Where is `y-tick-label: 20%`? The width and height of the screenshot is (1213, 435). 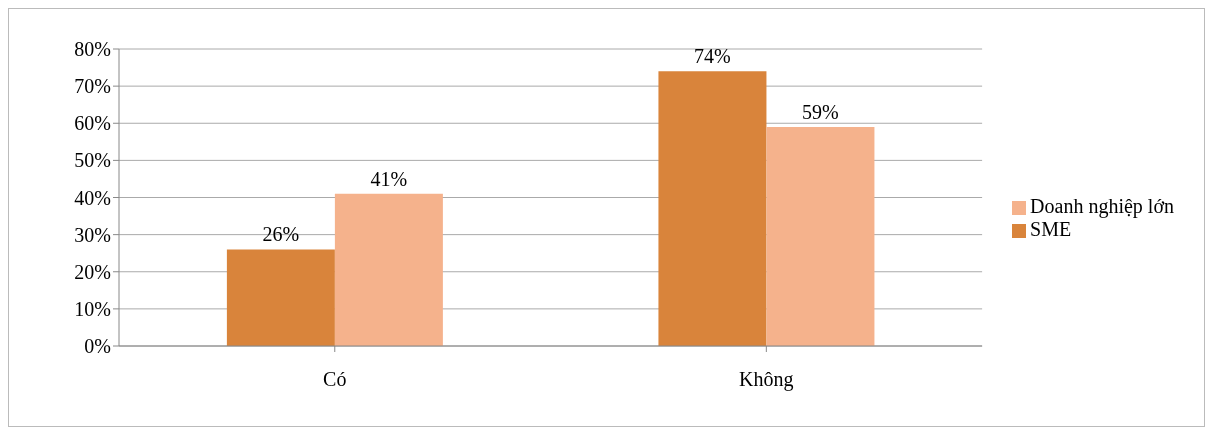
y-tick-label: 20% is located at coordinates (92, 271).